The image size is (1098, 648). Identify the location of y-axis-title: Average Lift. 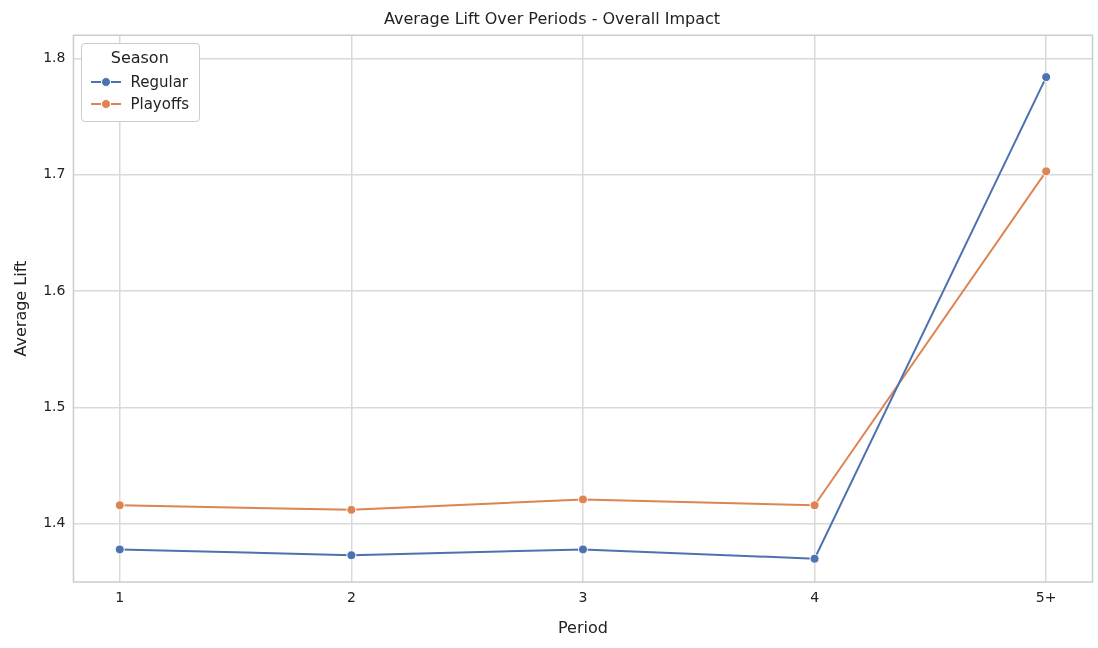
(20, 308).